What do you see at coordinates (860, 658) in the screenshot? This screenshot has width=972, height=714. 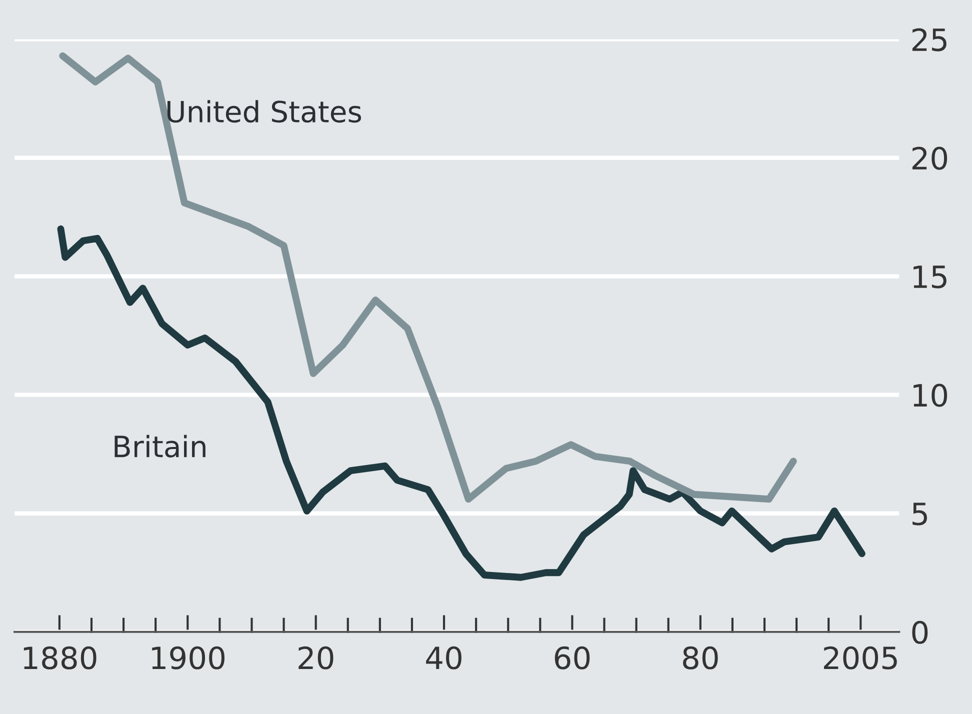 I see `x-tick-label: 2005` at bounding box center [860, 658].